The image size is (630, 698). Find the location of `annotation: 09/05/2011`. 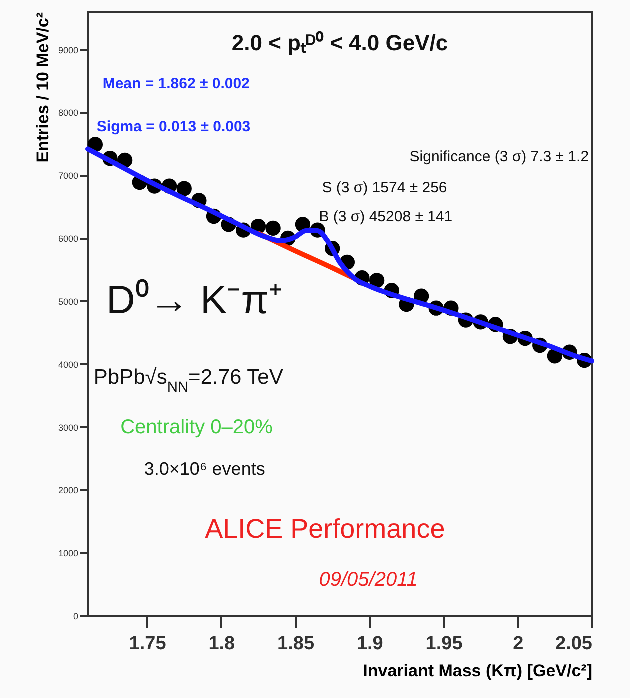

annotation: 09/05/2011 is located at coordinates (368, 580).